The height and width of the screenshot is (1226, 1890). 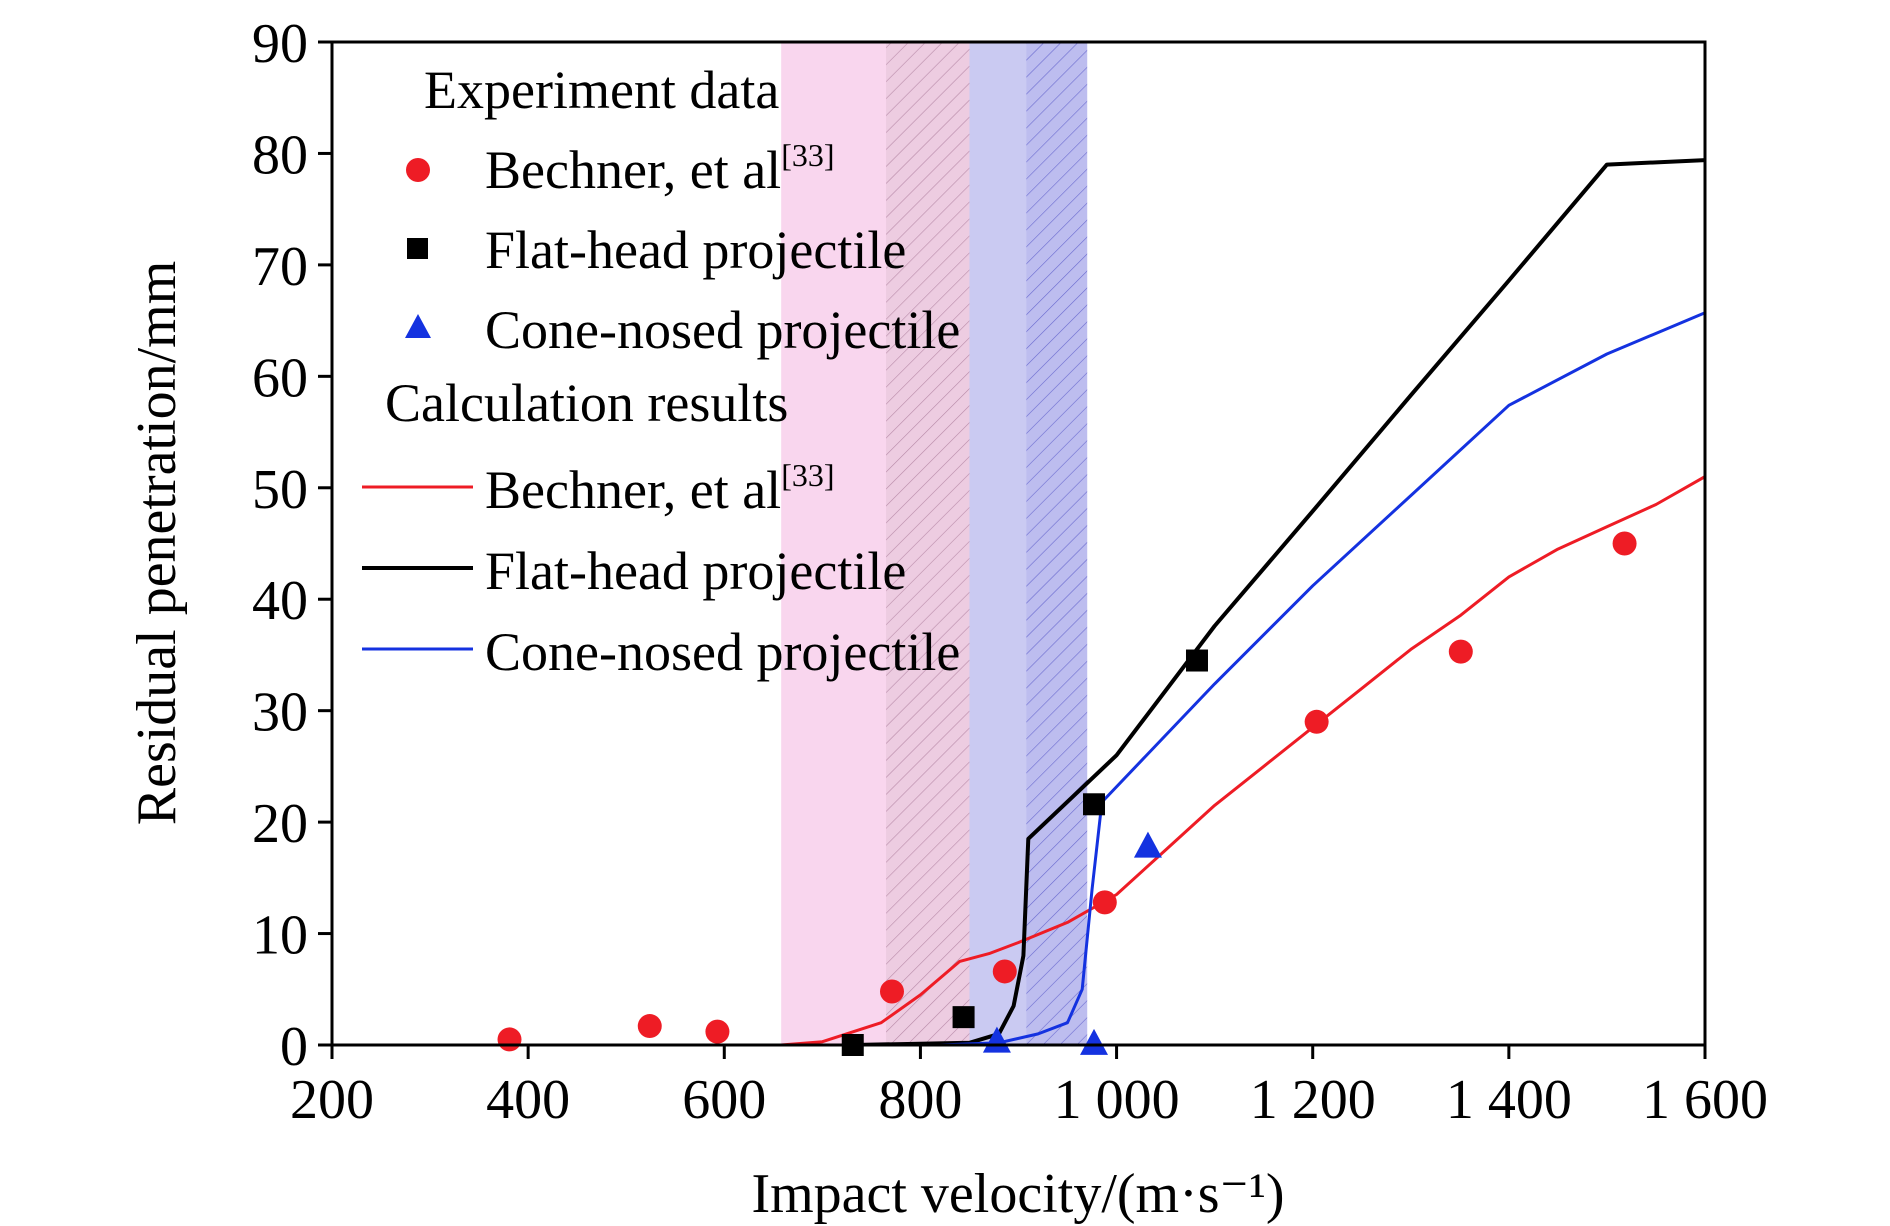 What do you see at coordinates (418, 326) in the screenshot?
I see `legend-marker-cone` at bounding box center [418, 326].